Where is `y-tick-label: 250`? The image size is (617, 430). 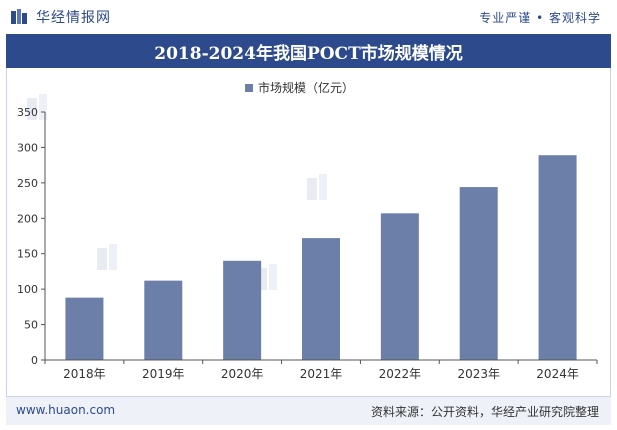 y-tick-label: 250 is located at coordinates (27, 183).